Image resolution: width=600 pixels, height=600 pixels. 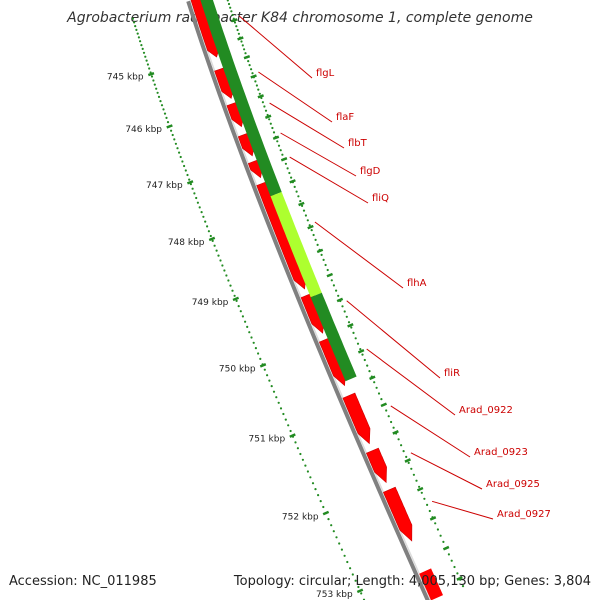 I want to click on gene-label-arad-0923: Arad_0923, so click(x=501, y=452).